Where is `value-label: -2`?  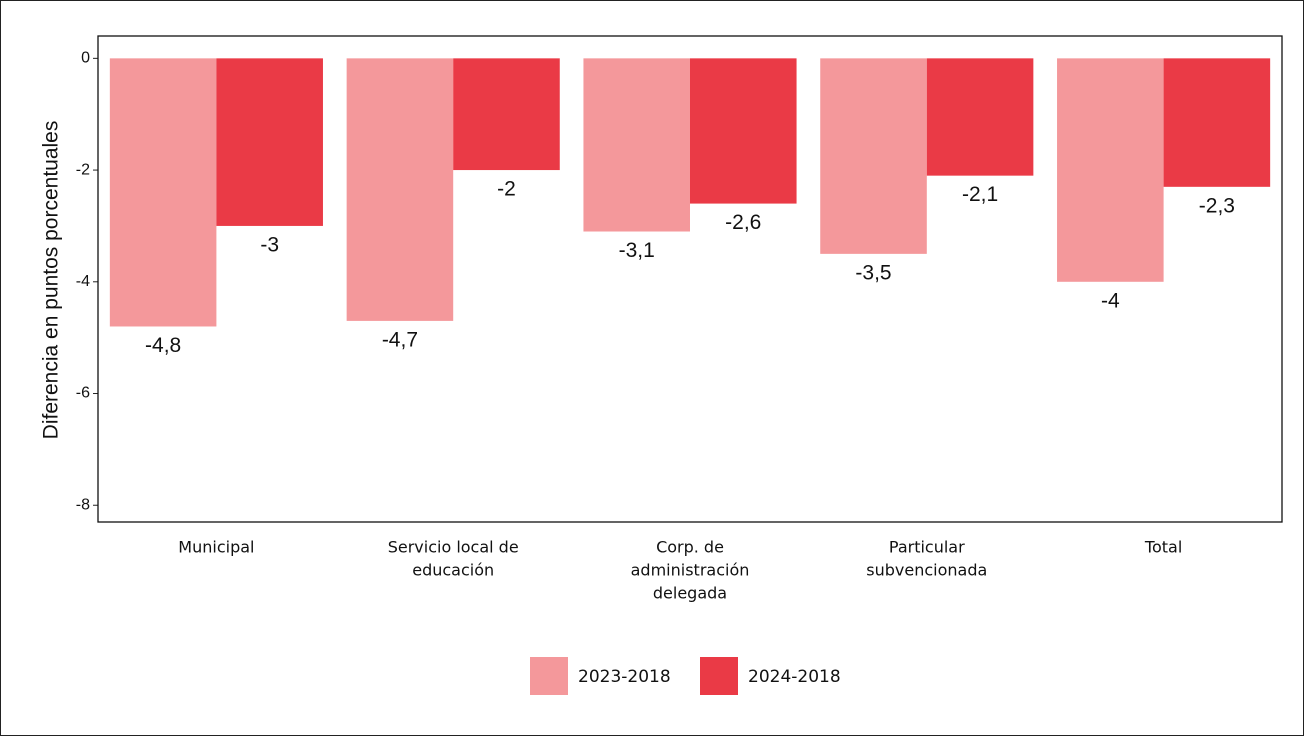 value-label: -2 is located at coordinates (506, 189).